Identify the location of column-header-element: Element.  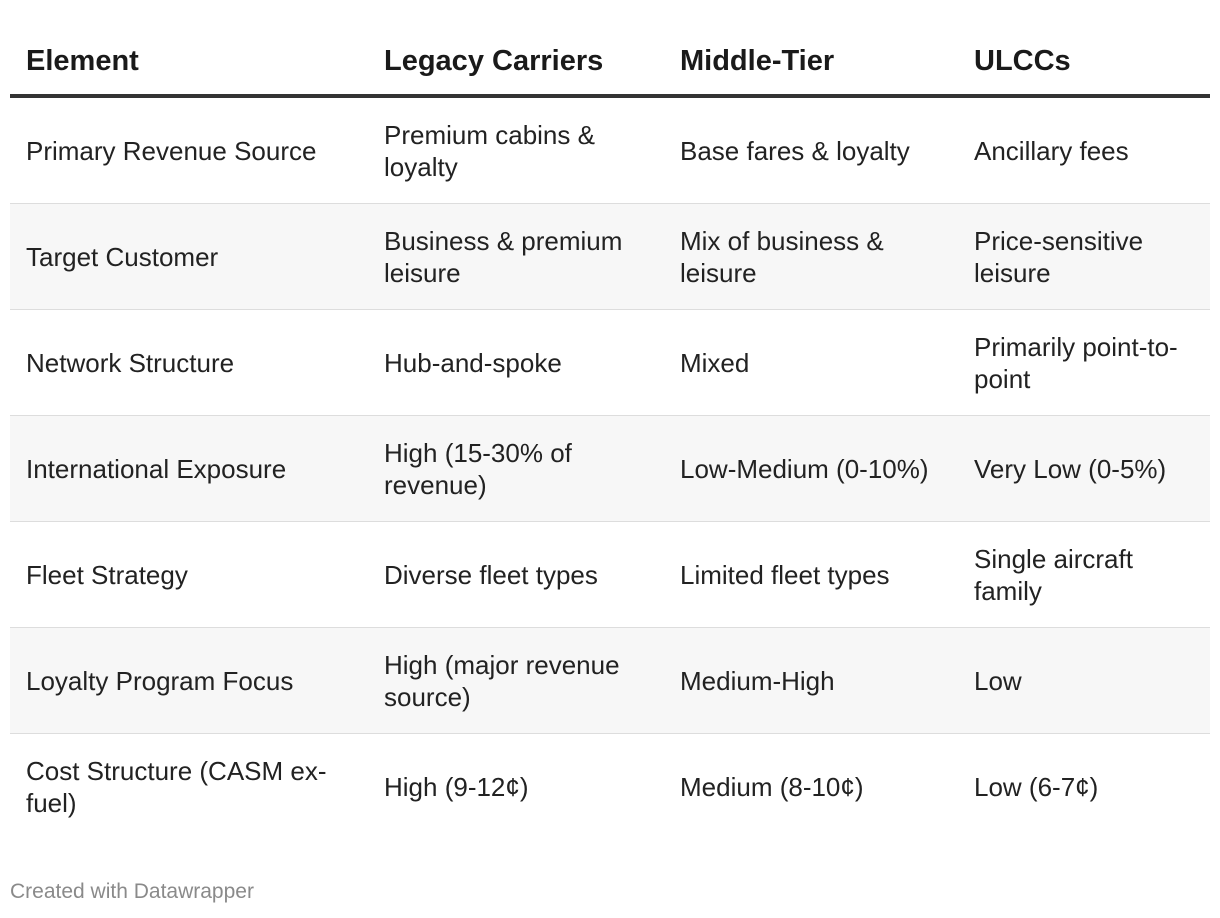
(189, 64).